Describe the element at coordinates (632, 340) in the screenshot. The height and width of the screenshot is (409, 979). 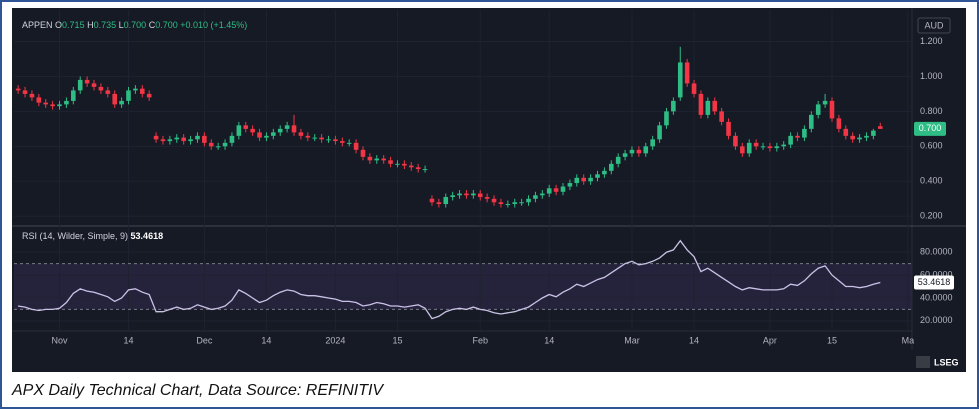
I see `x-tick-label: Mar` at that location.